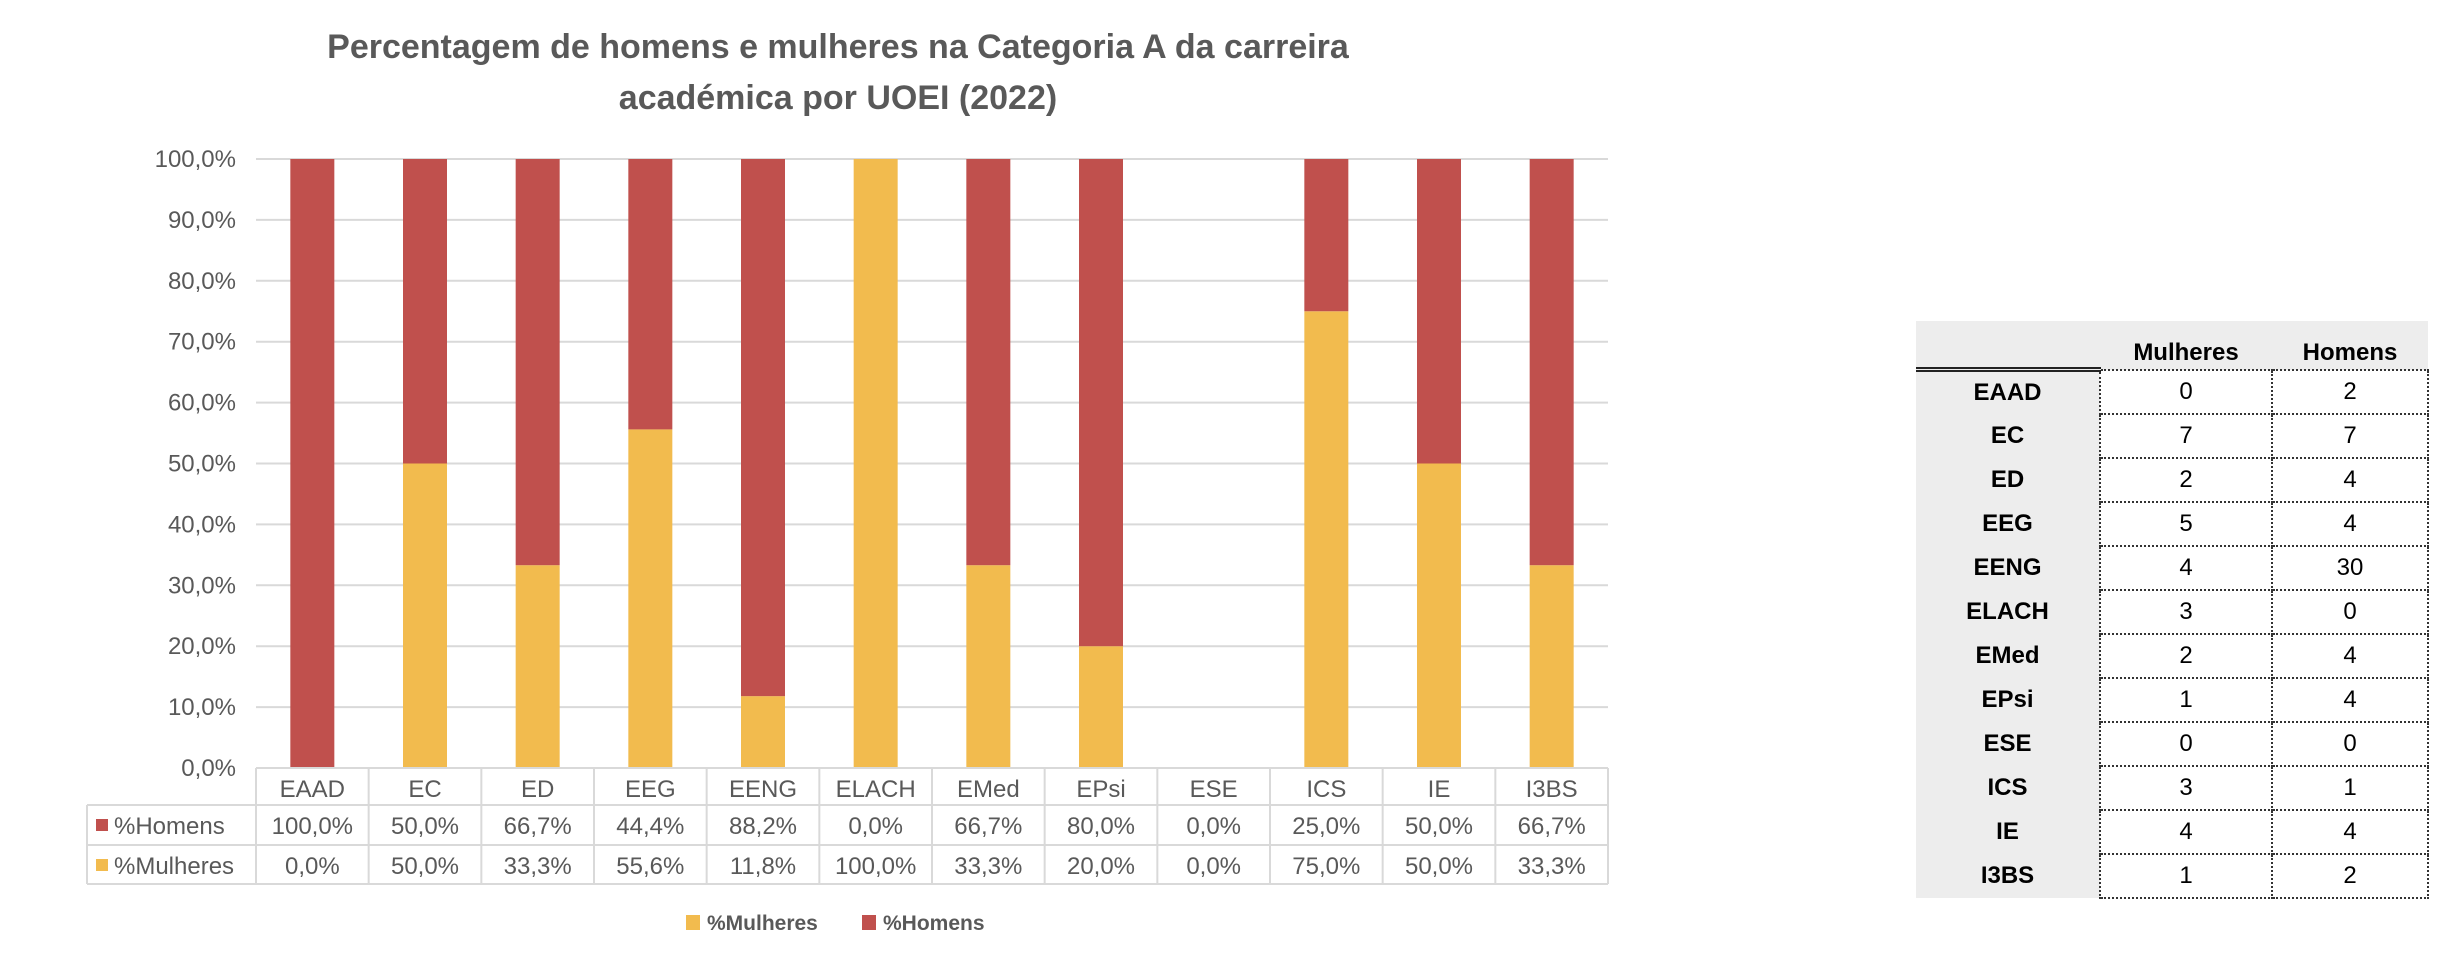 The height and width of the screenshot is (969, 2454). What do you see at coordinates (425, 311) in the screenshot?
I see `bar-homens-ec` at bounding box center [425, 311].